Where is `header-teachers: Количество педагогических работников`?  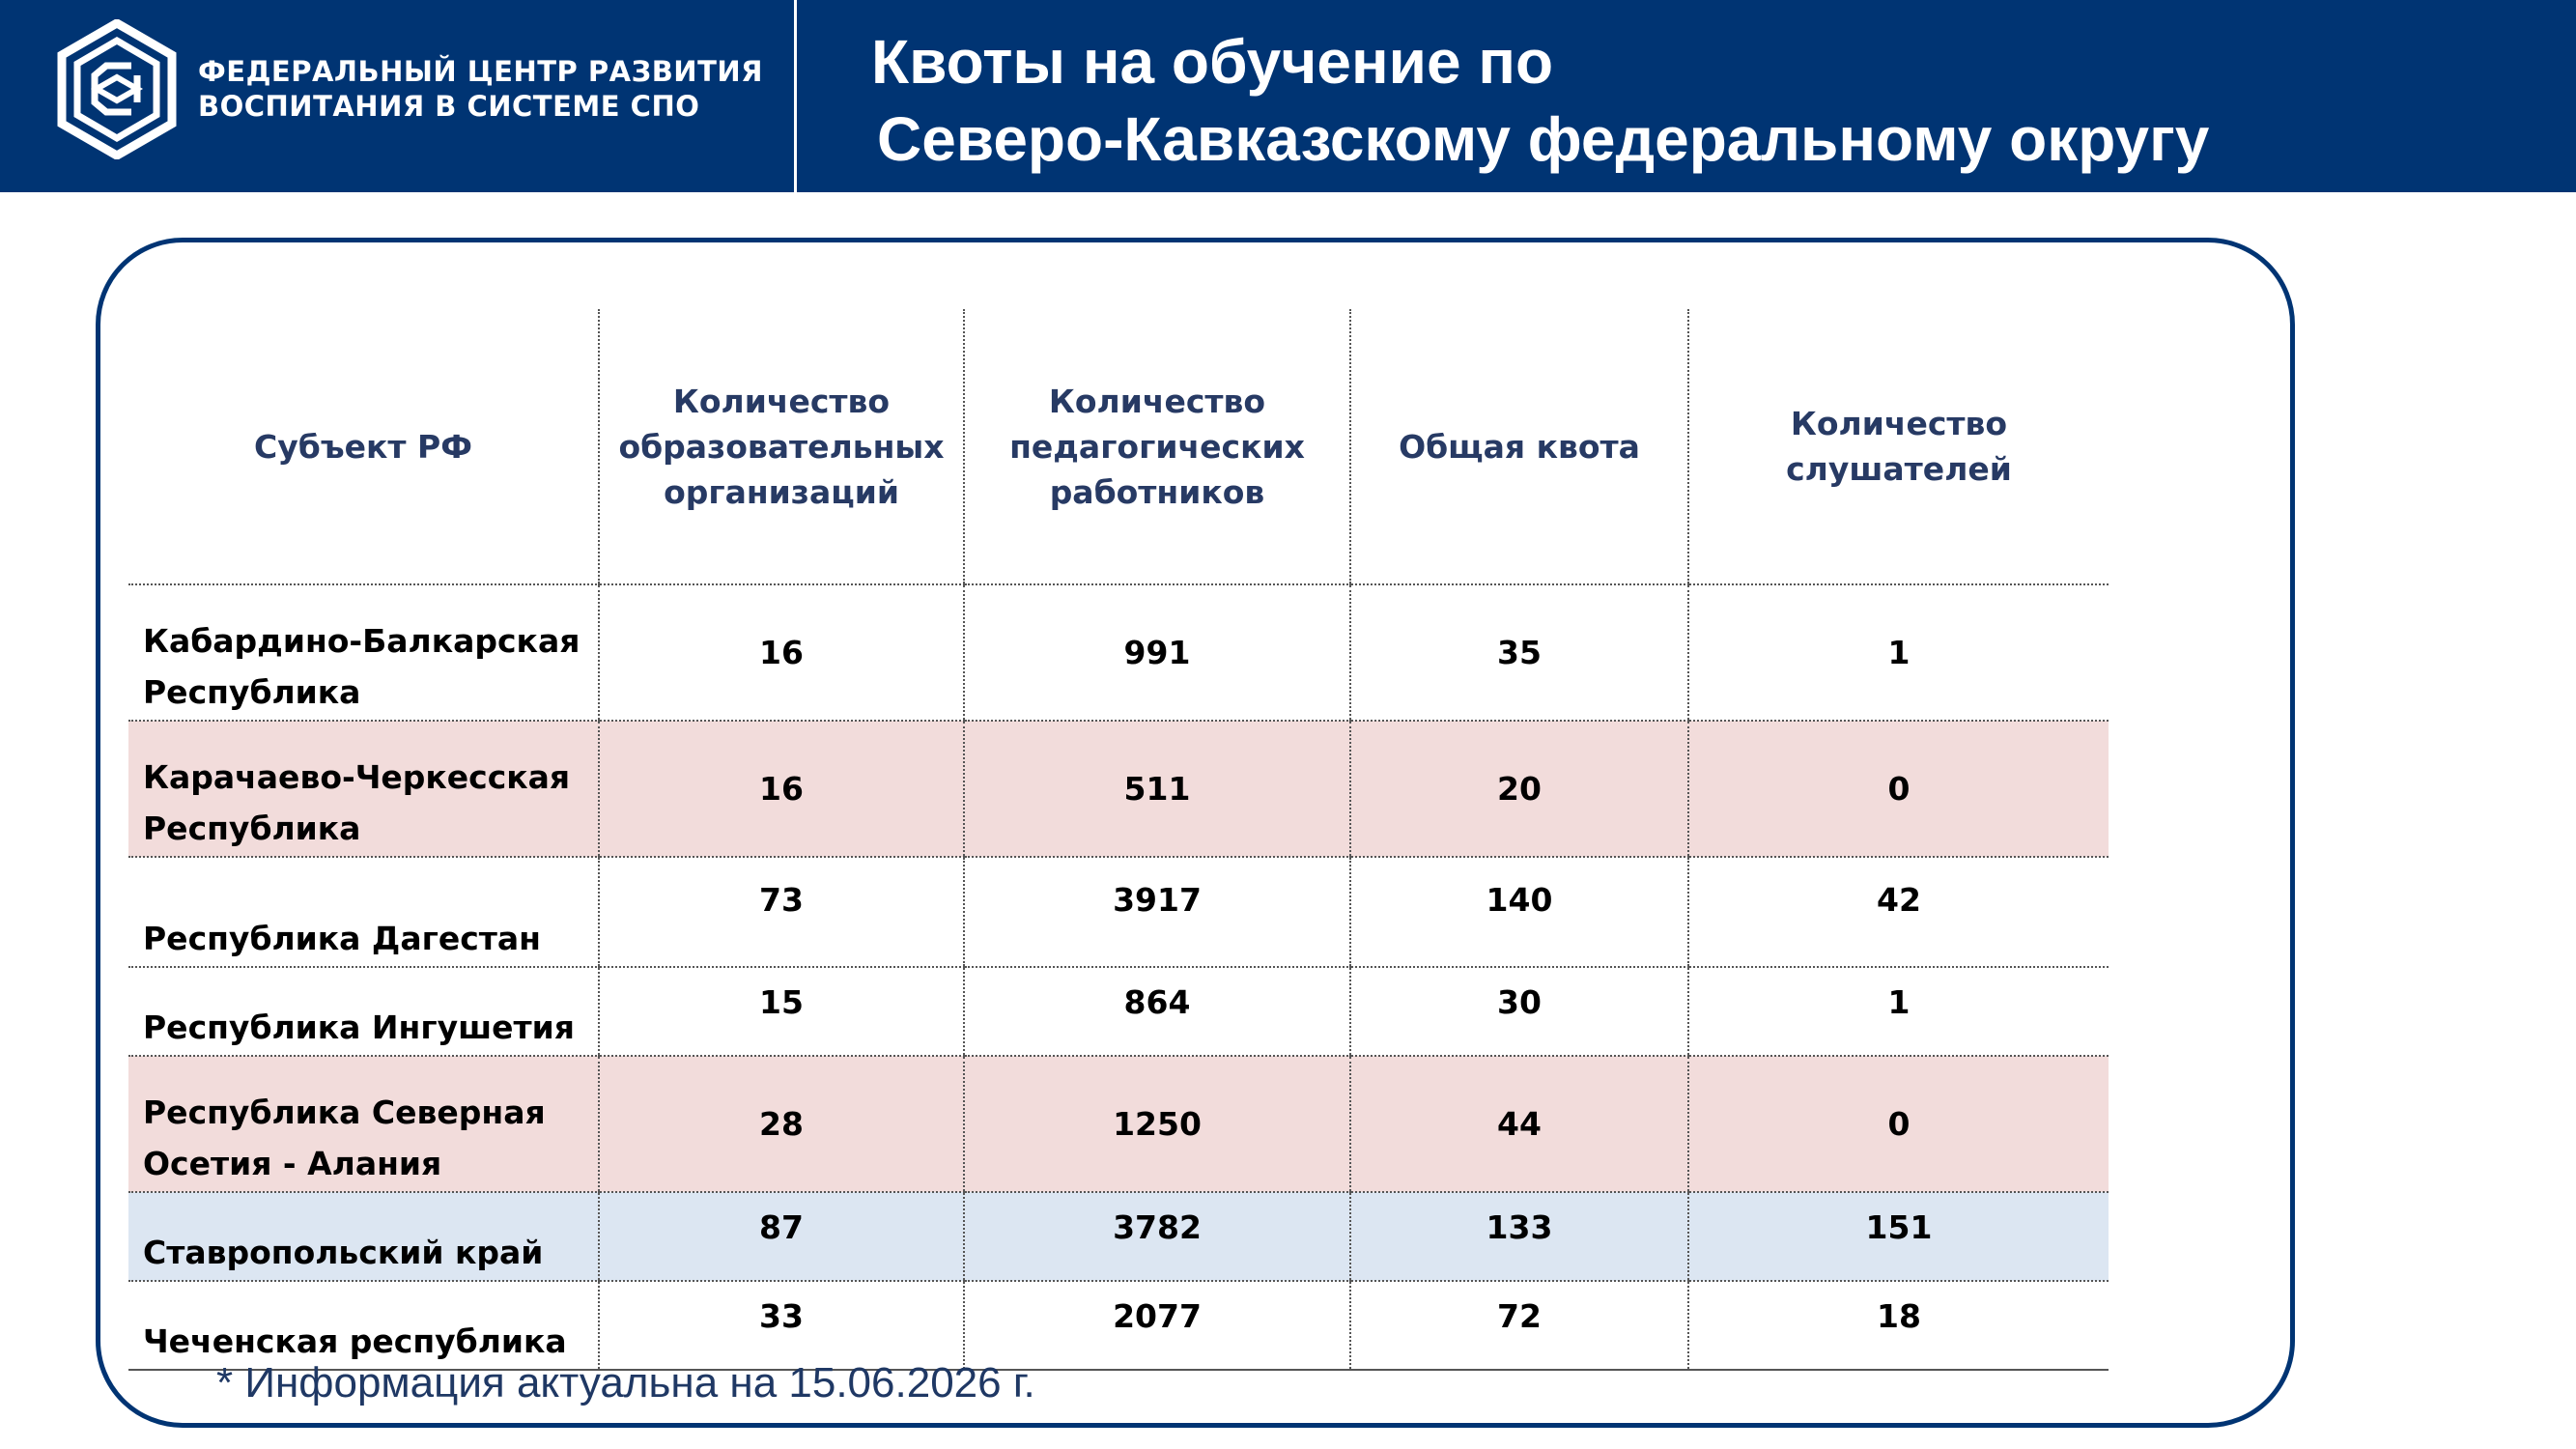
header-teachers: Количество педагогических работников is located at coordinates (1156, 447).